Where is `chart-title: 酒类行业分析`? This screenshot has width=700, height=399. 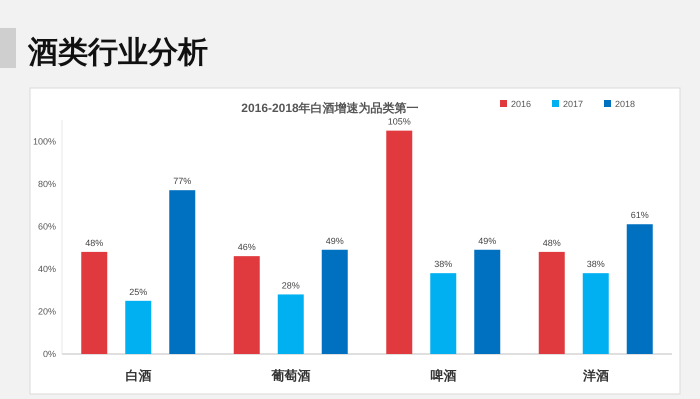
chart-title: 酒类行业分析 is located at coordinates (117, 52).